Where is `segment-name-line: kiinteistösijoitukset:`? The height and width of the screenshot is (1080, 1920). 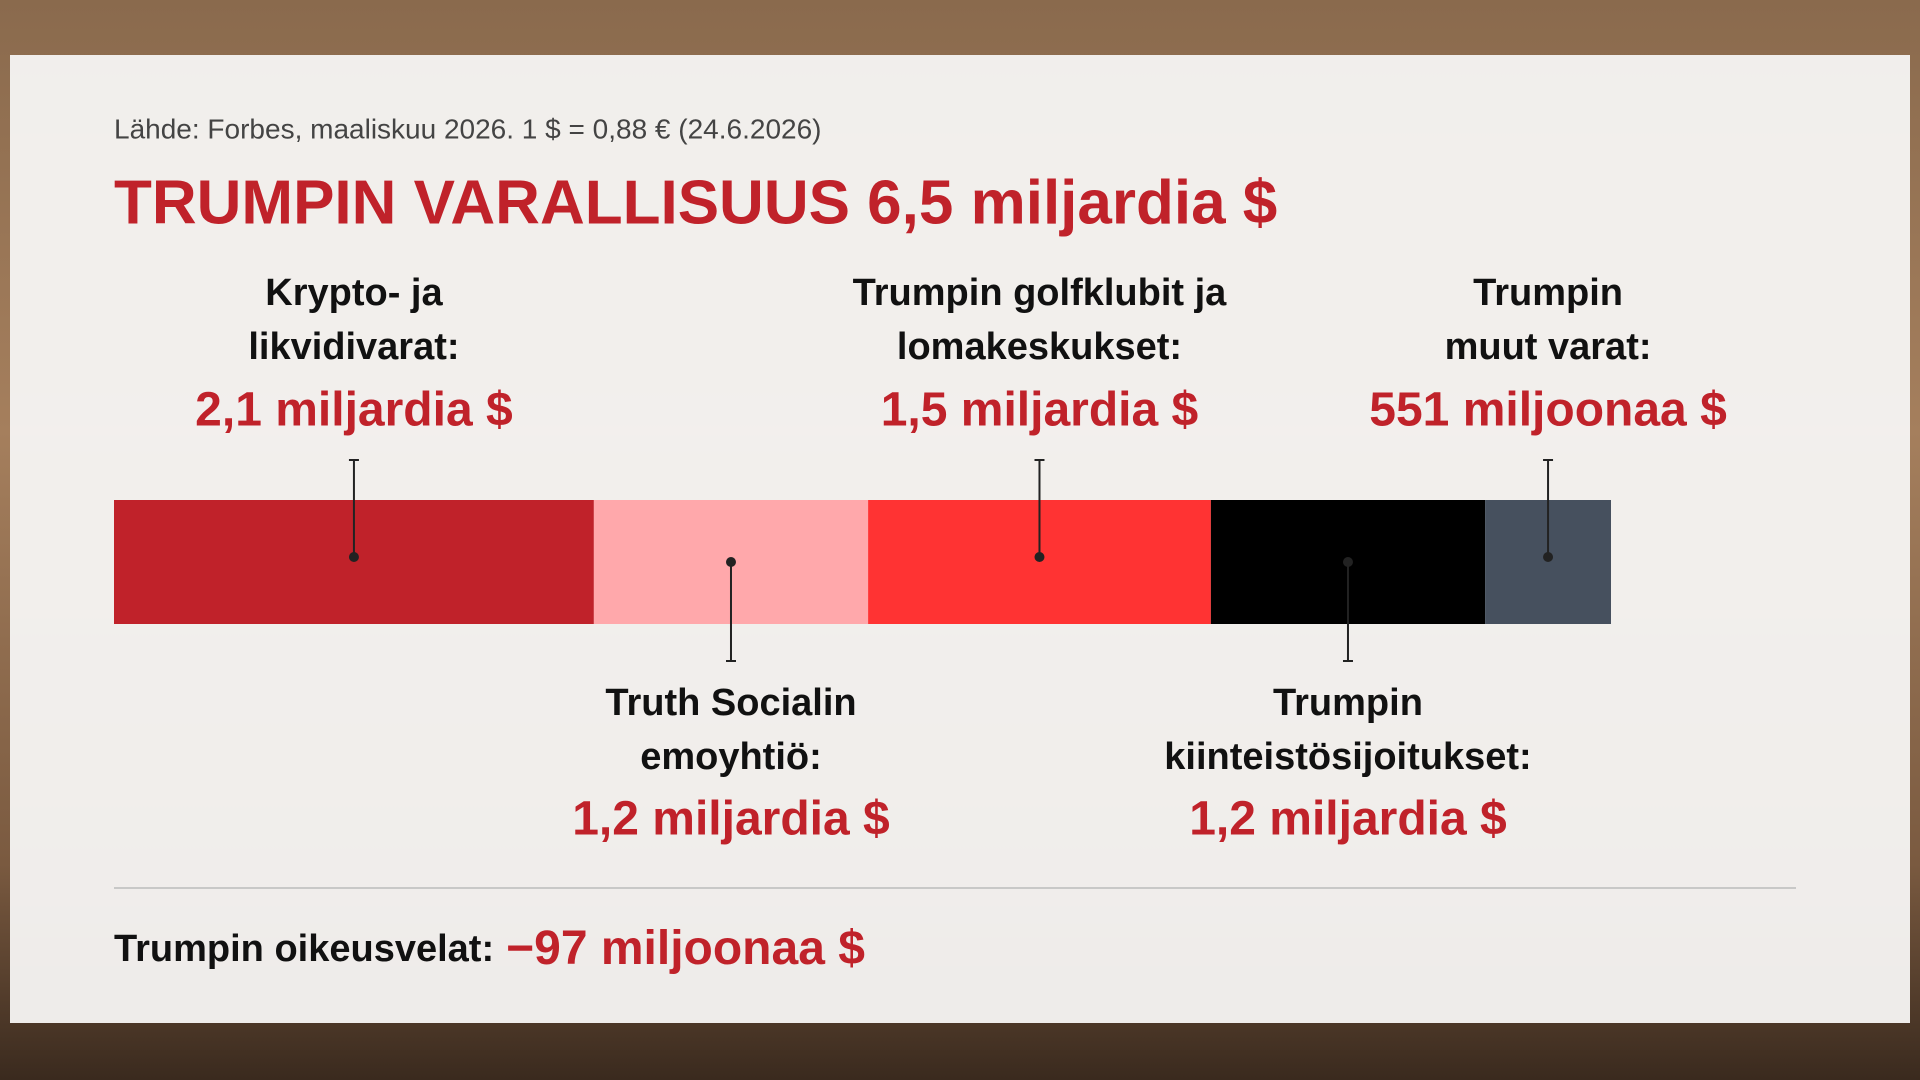 segment-name-line: kiinteistösijoitukset: is located at coordinates (1347, 757).